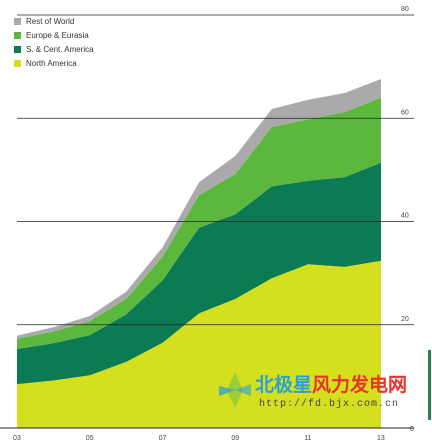 This screenshot has height=447, width=432. I want to click on x-tick-label: 11, so click(307, 438).